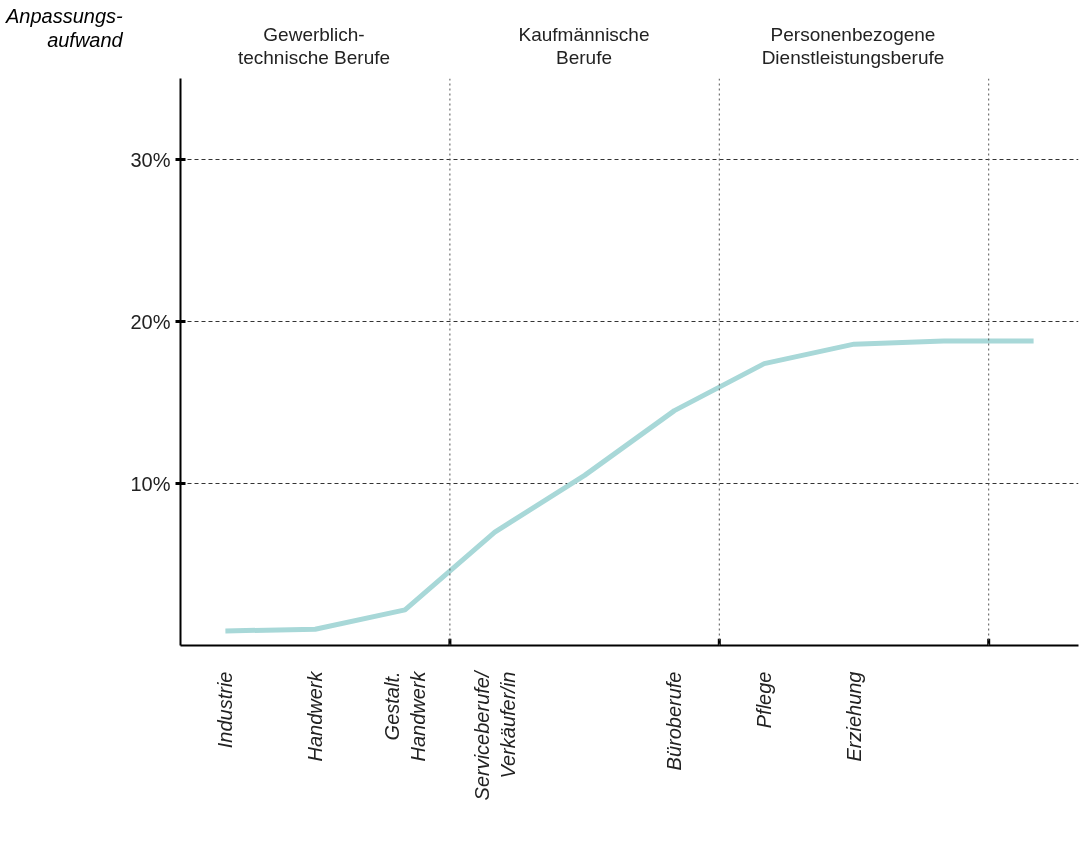 The height and width of the screenshot is (865, 1083). What do you see at coordinates (64, 28) in the screenshot?
I see `y-axis-title: Anpassungs- aufwand` at bounding box center [64, 28].